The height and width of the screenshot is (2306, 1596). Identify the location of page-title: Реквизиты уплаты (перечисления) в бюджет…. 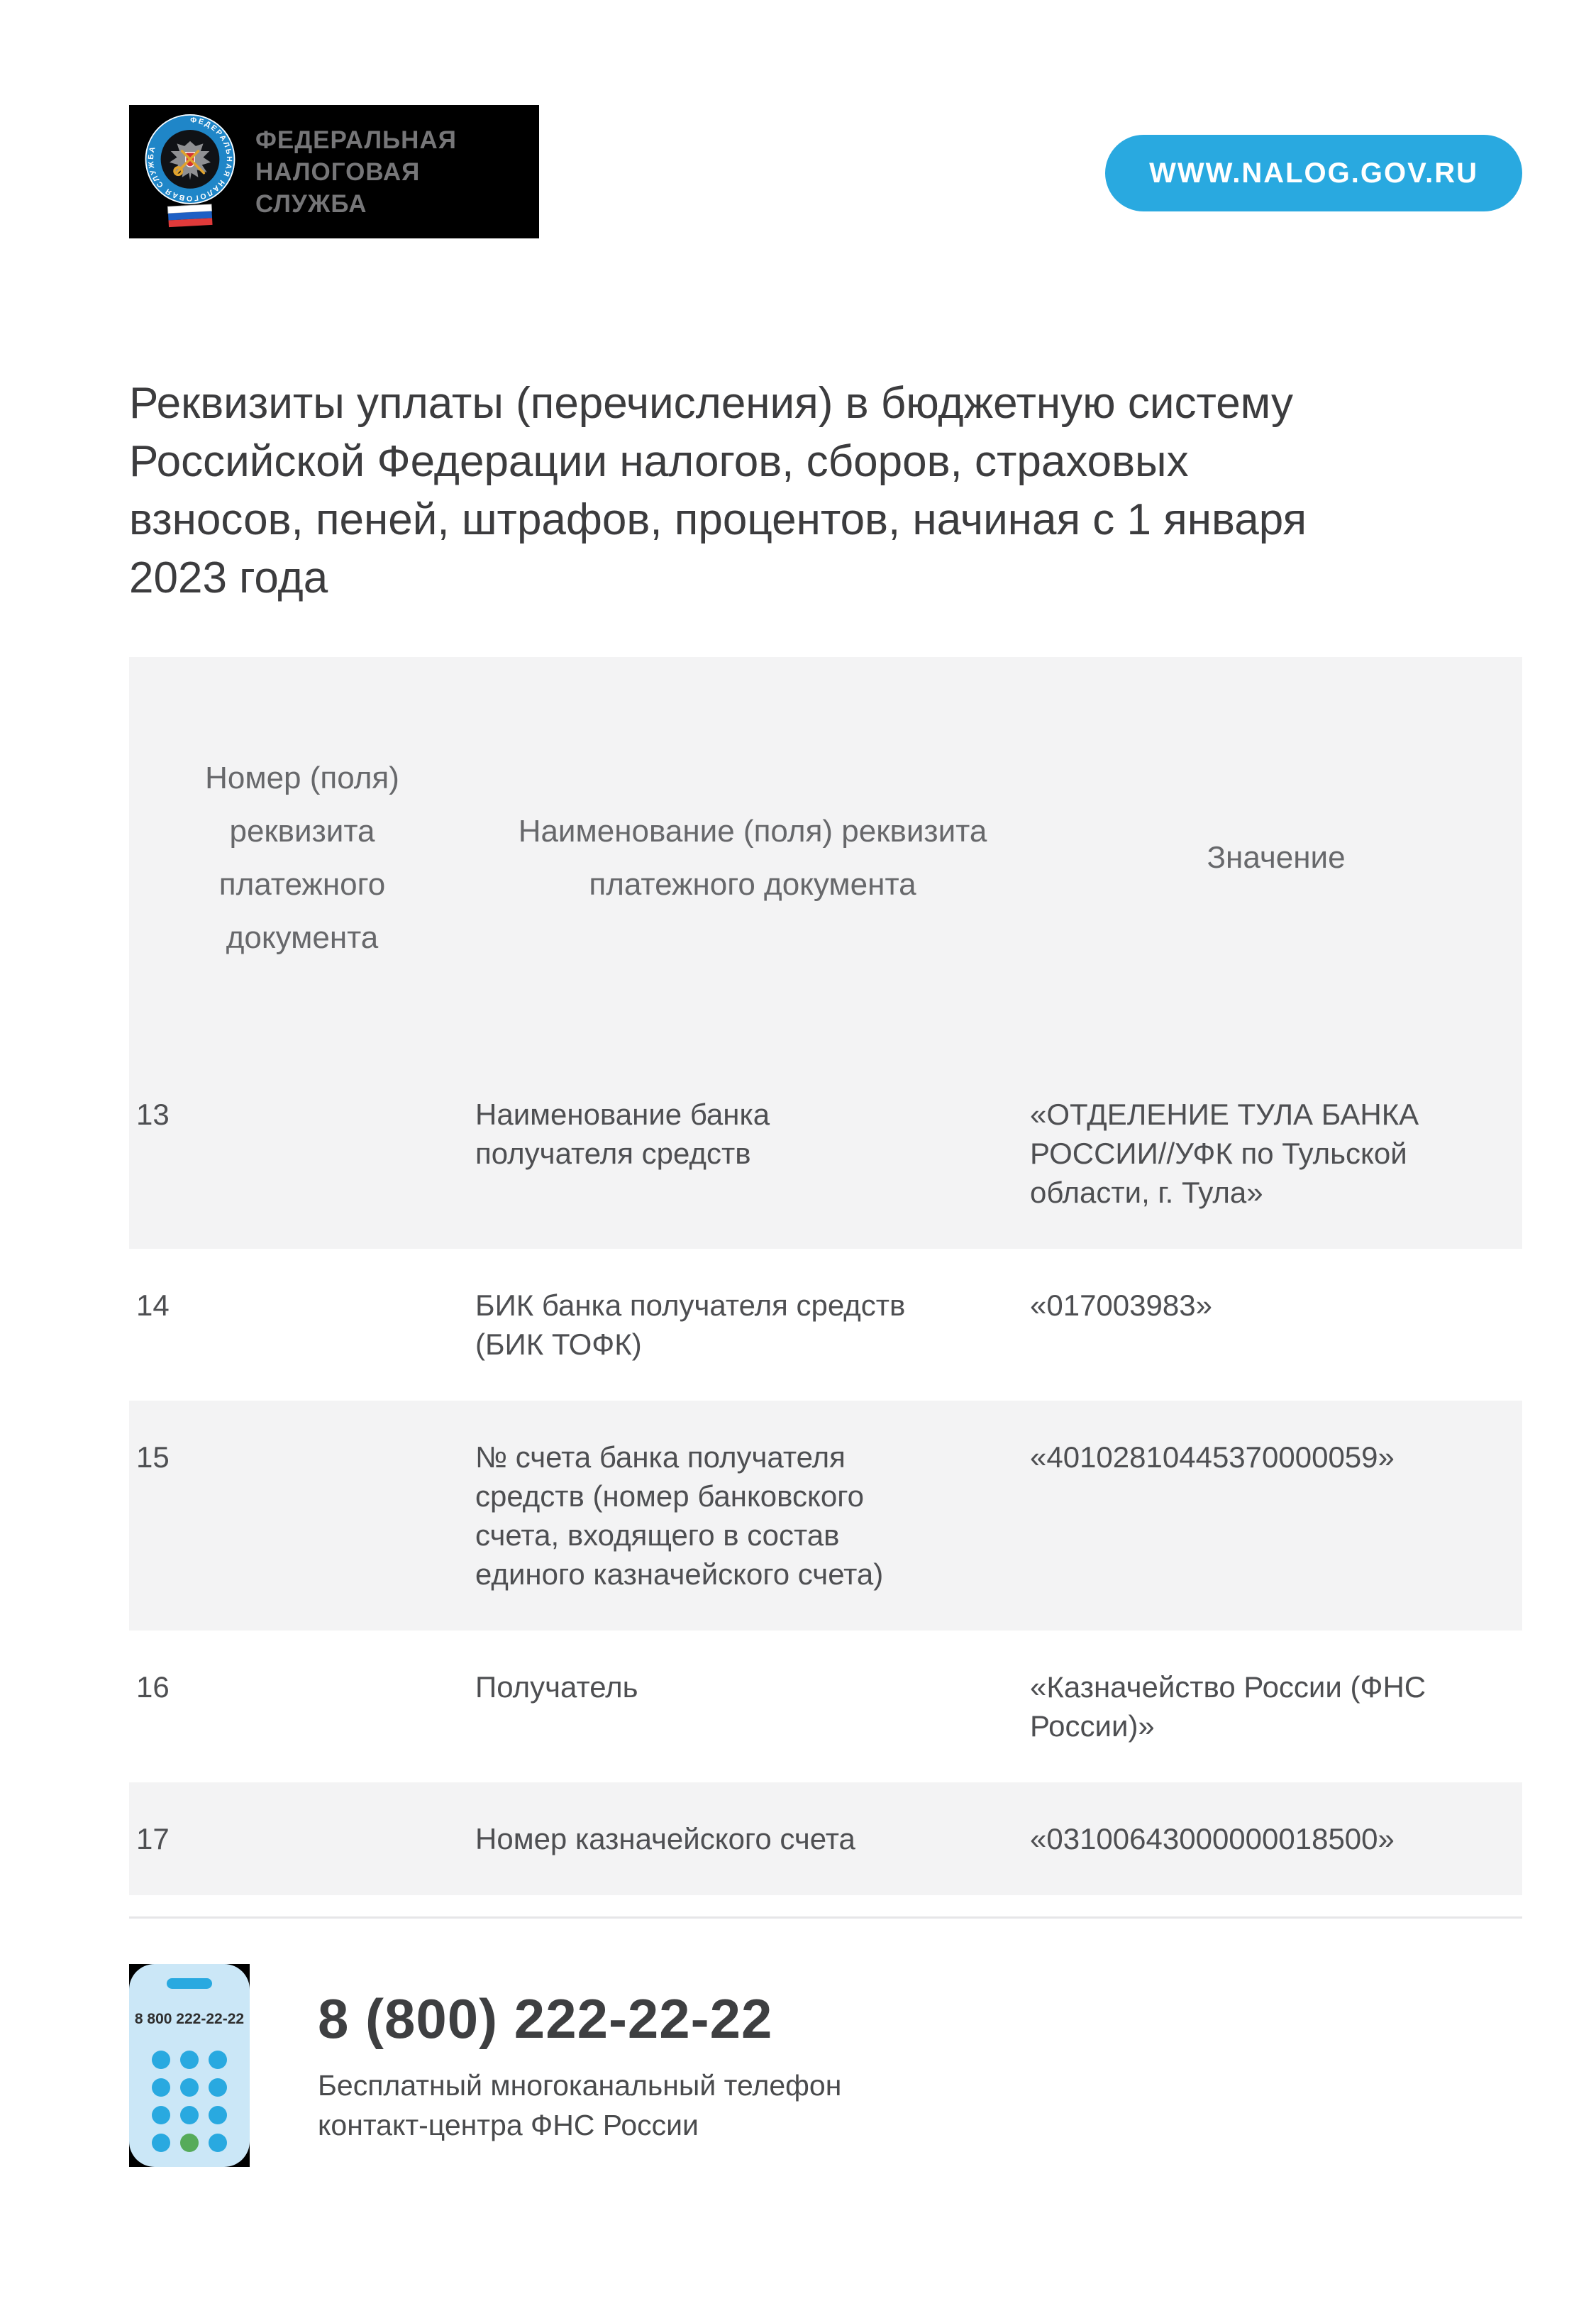
(825, 491).